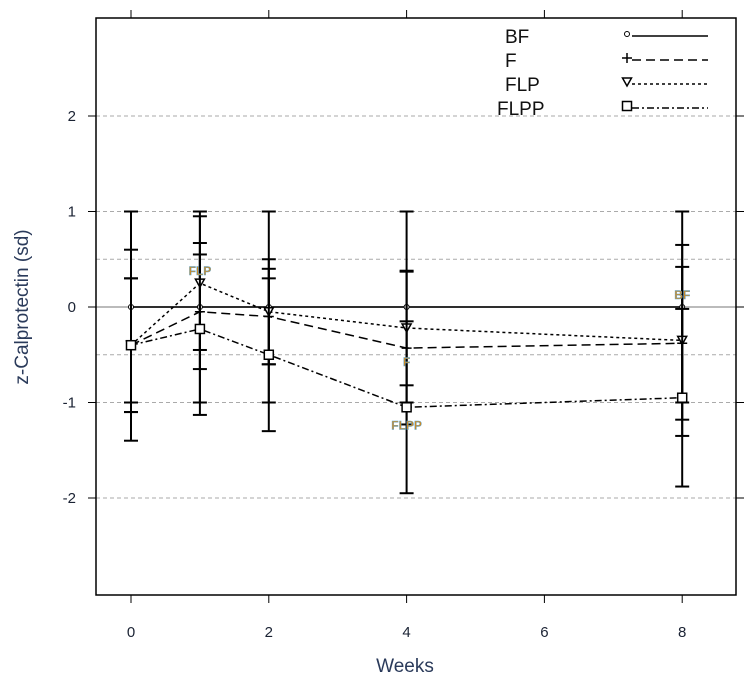  Describe the element at coordinates (602, 73) in the screenshot. I see `legend: BF F FLP FLPP` at that location.